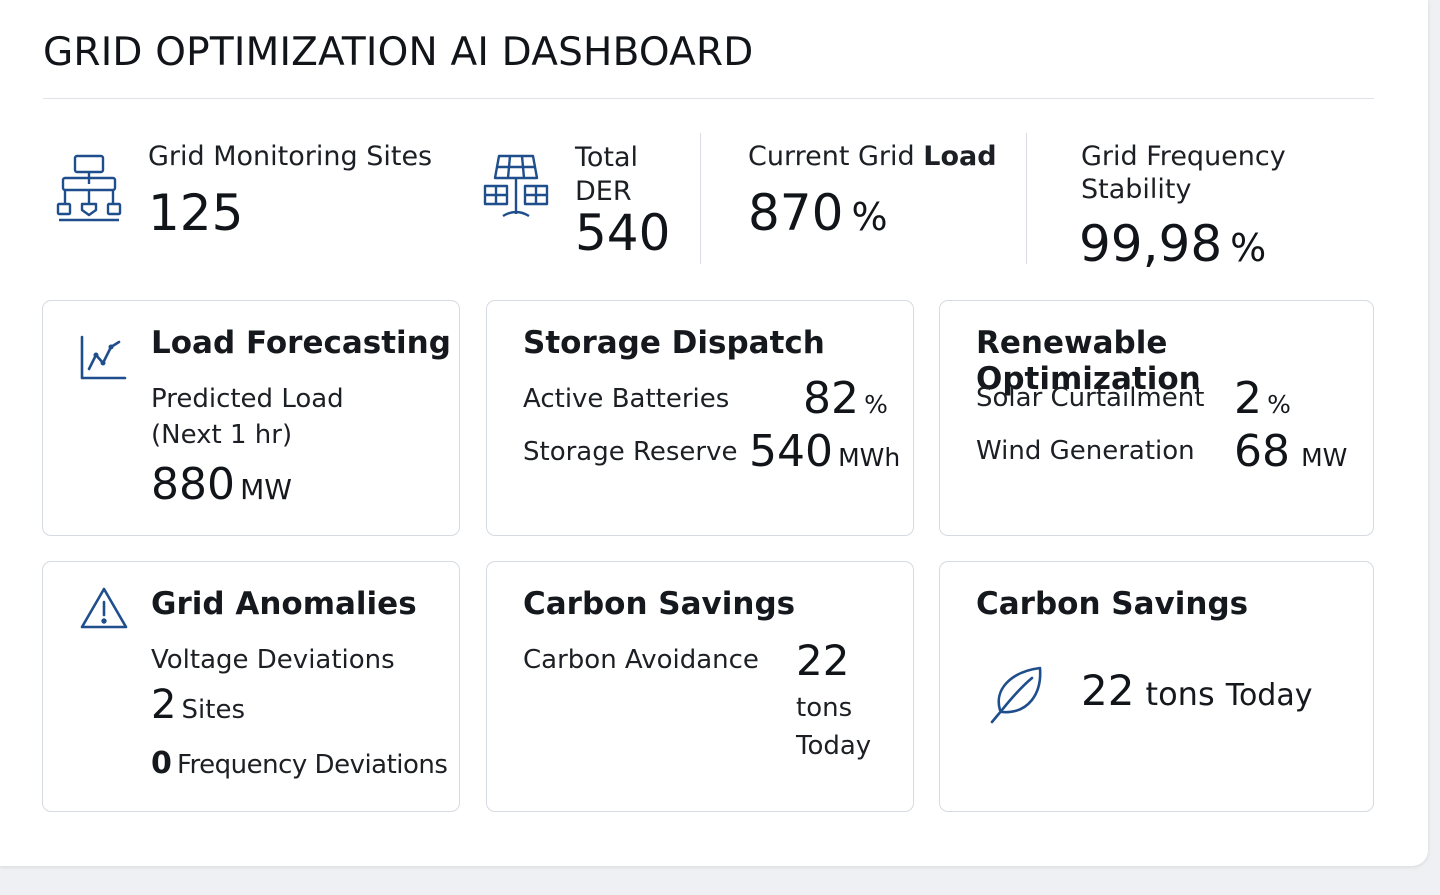 Image resolution: width=1440 pixels, height=895 pixels. What do you see at coordinates (196, 213) in the screenshot?
I see `stat-sites-value: 125` at bounding box center [196, 213].